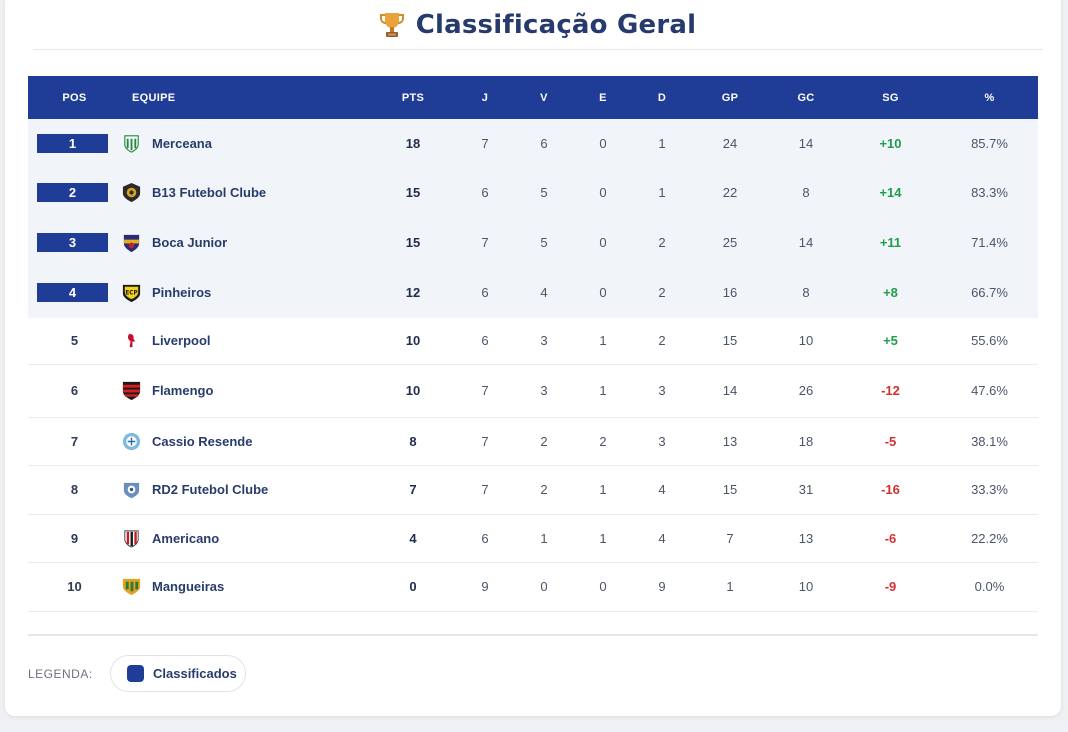 This screenshot has width=1068, height=732. I want to click on position-number: 6, so click(74, 390).